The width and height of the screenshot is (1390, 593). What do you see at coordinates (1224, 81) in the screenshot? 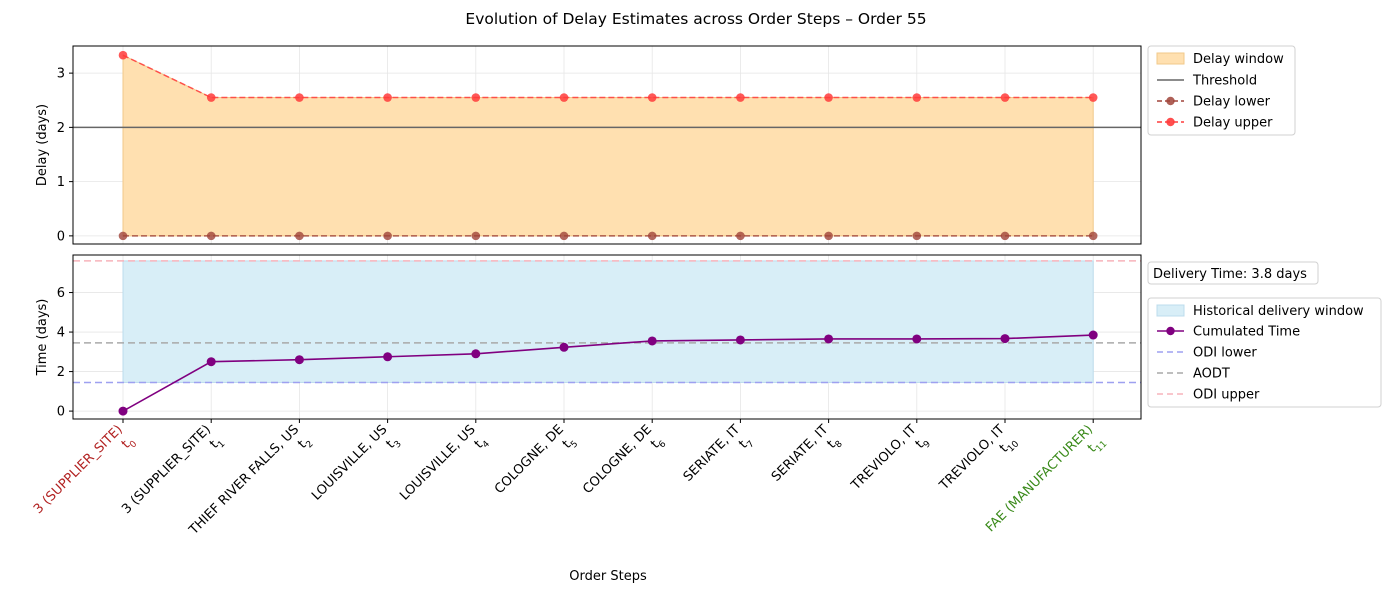
I see `legend-threshold-label: Threshold` at bounding box center [1224, 81].